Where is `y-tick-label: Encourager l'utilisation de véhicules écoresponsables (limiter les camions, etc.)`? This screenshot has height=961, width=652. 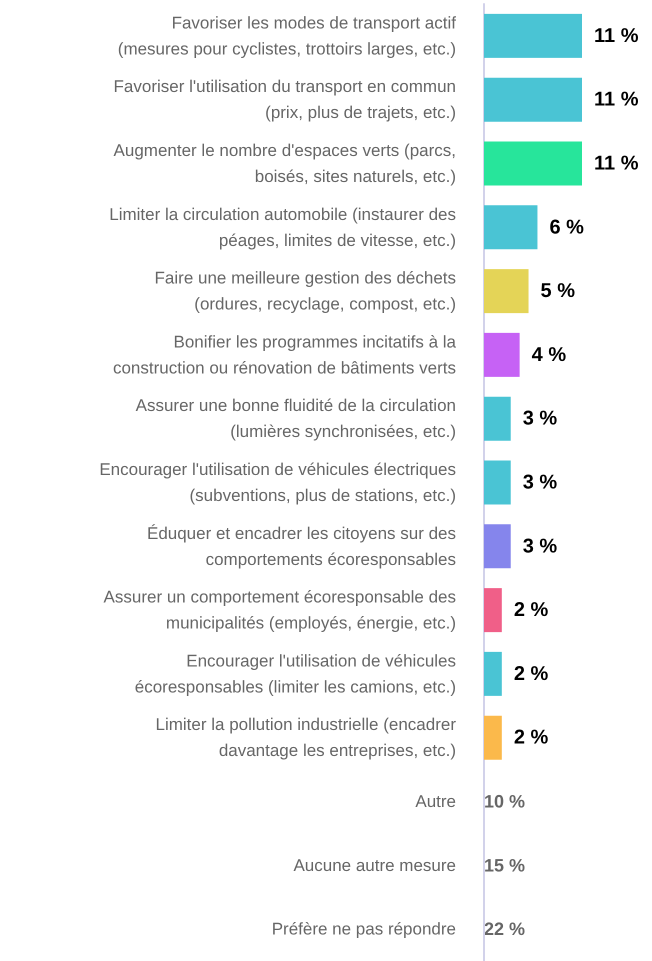
y-tick-label: Encourager l'utilisation de véhicules écoresponsables (limiter les camions, etc.) is located at coordinates (295, 673).